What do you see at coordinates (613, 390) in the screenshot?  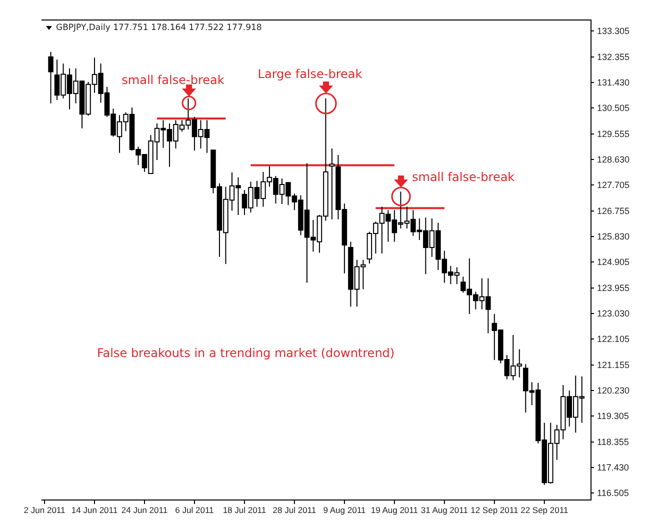 I see `y-tick-label: 120.230` at bounding box center [613, 390].